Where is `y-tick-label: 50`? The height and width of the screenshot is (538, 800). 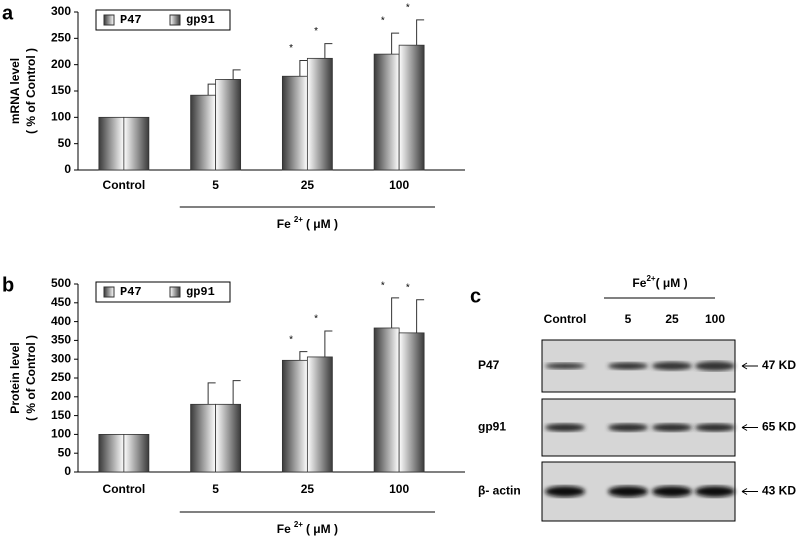 y-tick-label: 50 is located at coordinates (65, 452).